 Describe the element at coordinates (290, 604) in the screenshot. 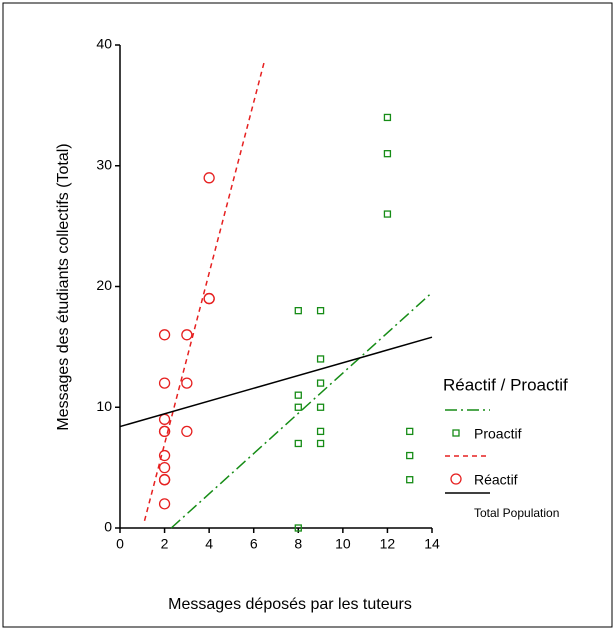

I see `x-axis-label: Messages déposés par les tuteurs` at that location.